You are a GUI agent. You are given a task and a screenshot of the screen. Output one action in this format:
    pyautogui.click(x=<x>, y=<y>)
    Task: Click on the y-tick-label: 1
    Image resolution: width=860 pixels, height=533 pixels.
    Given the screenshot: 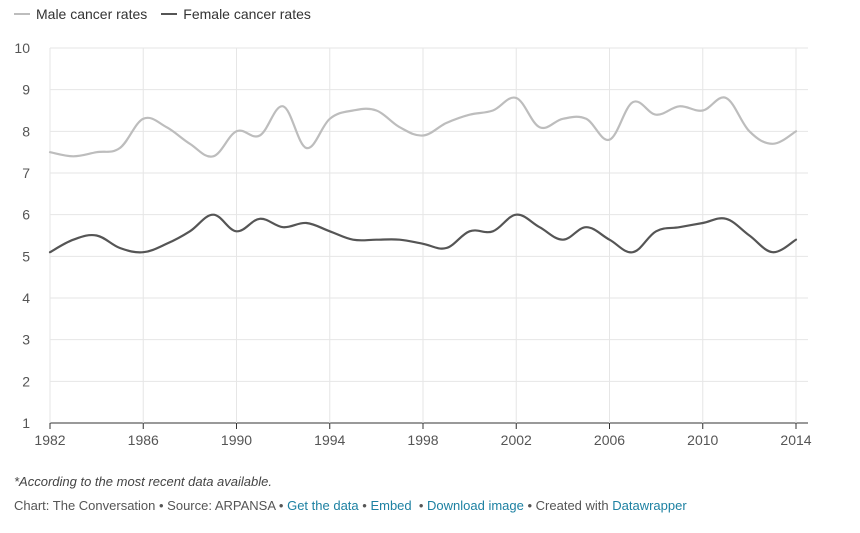 What is the action you would take?
    pyautogui.click(x=26, y=423)
    